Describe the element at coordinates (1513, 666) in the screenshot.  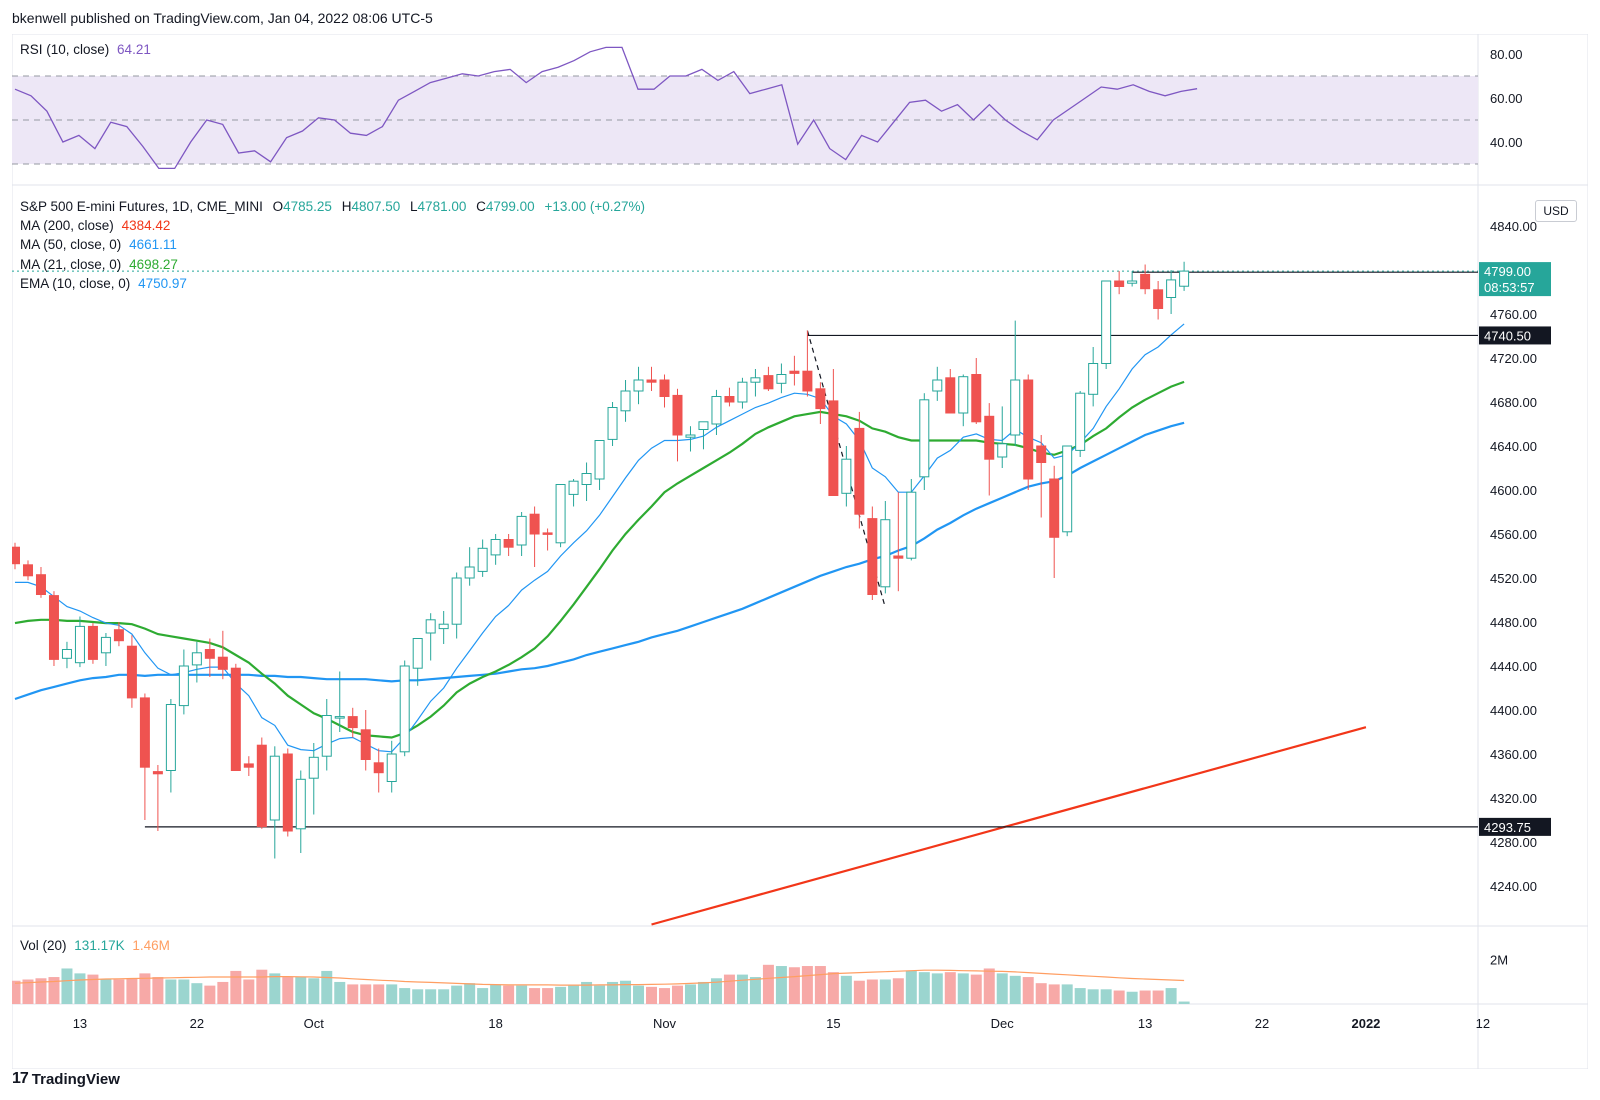
I see `price-tick-label: 4440.00` at that location.